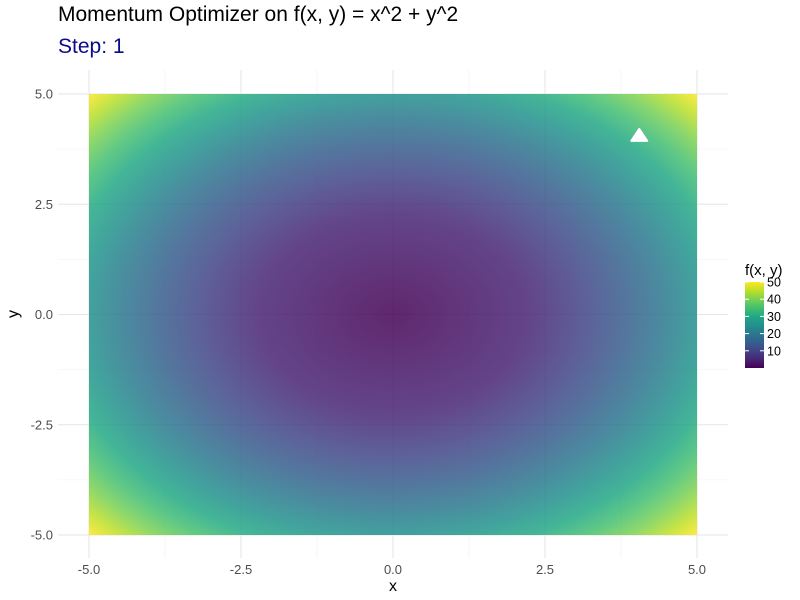  What do you see at coordinates (774, 351) in the screenshot?
I see `legend-break-label: 10` at bounding box center [774, 351].